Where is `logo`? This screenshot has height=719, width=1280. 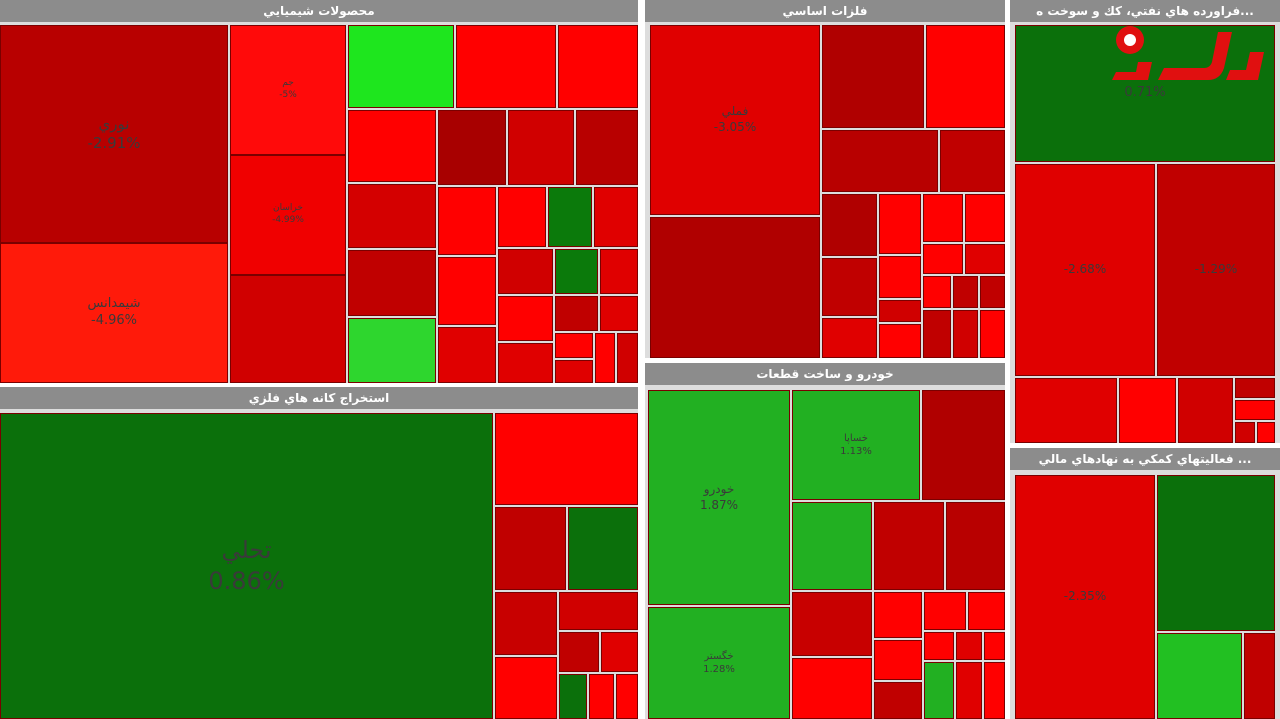 logo is located at coordinates (1188, 53).